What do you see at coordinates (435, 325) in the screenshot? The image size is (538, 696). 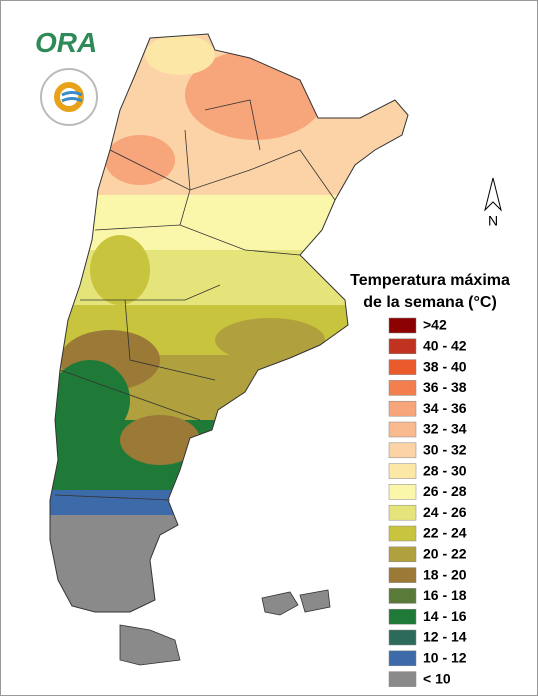 I see `legend-label: >42` at bounding box center [435, 325].